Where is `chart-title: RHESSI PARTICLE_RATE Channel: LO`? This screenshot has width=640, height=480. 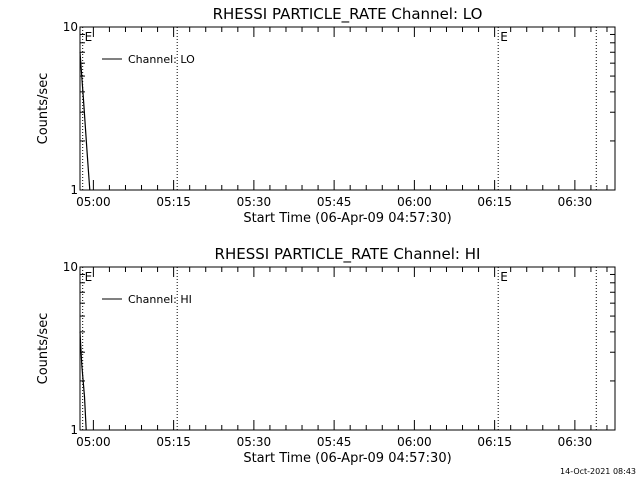 chart-title: RHESSI PARTICLE_RATE Channel: LO is located at coordinates (348, 14).